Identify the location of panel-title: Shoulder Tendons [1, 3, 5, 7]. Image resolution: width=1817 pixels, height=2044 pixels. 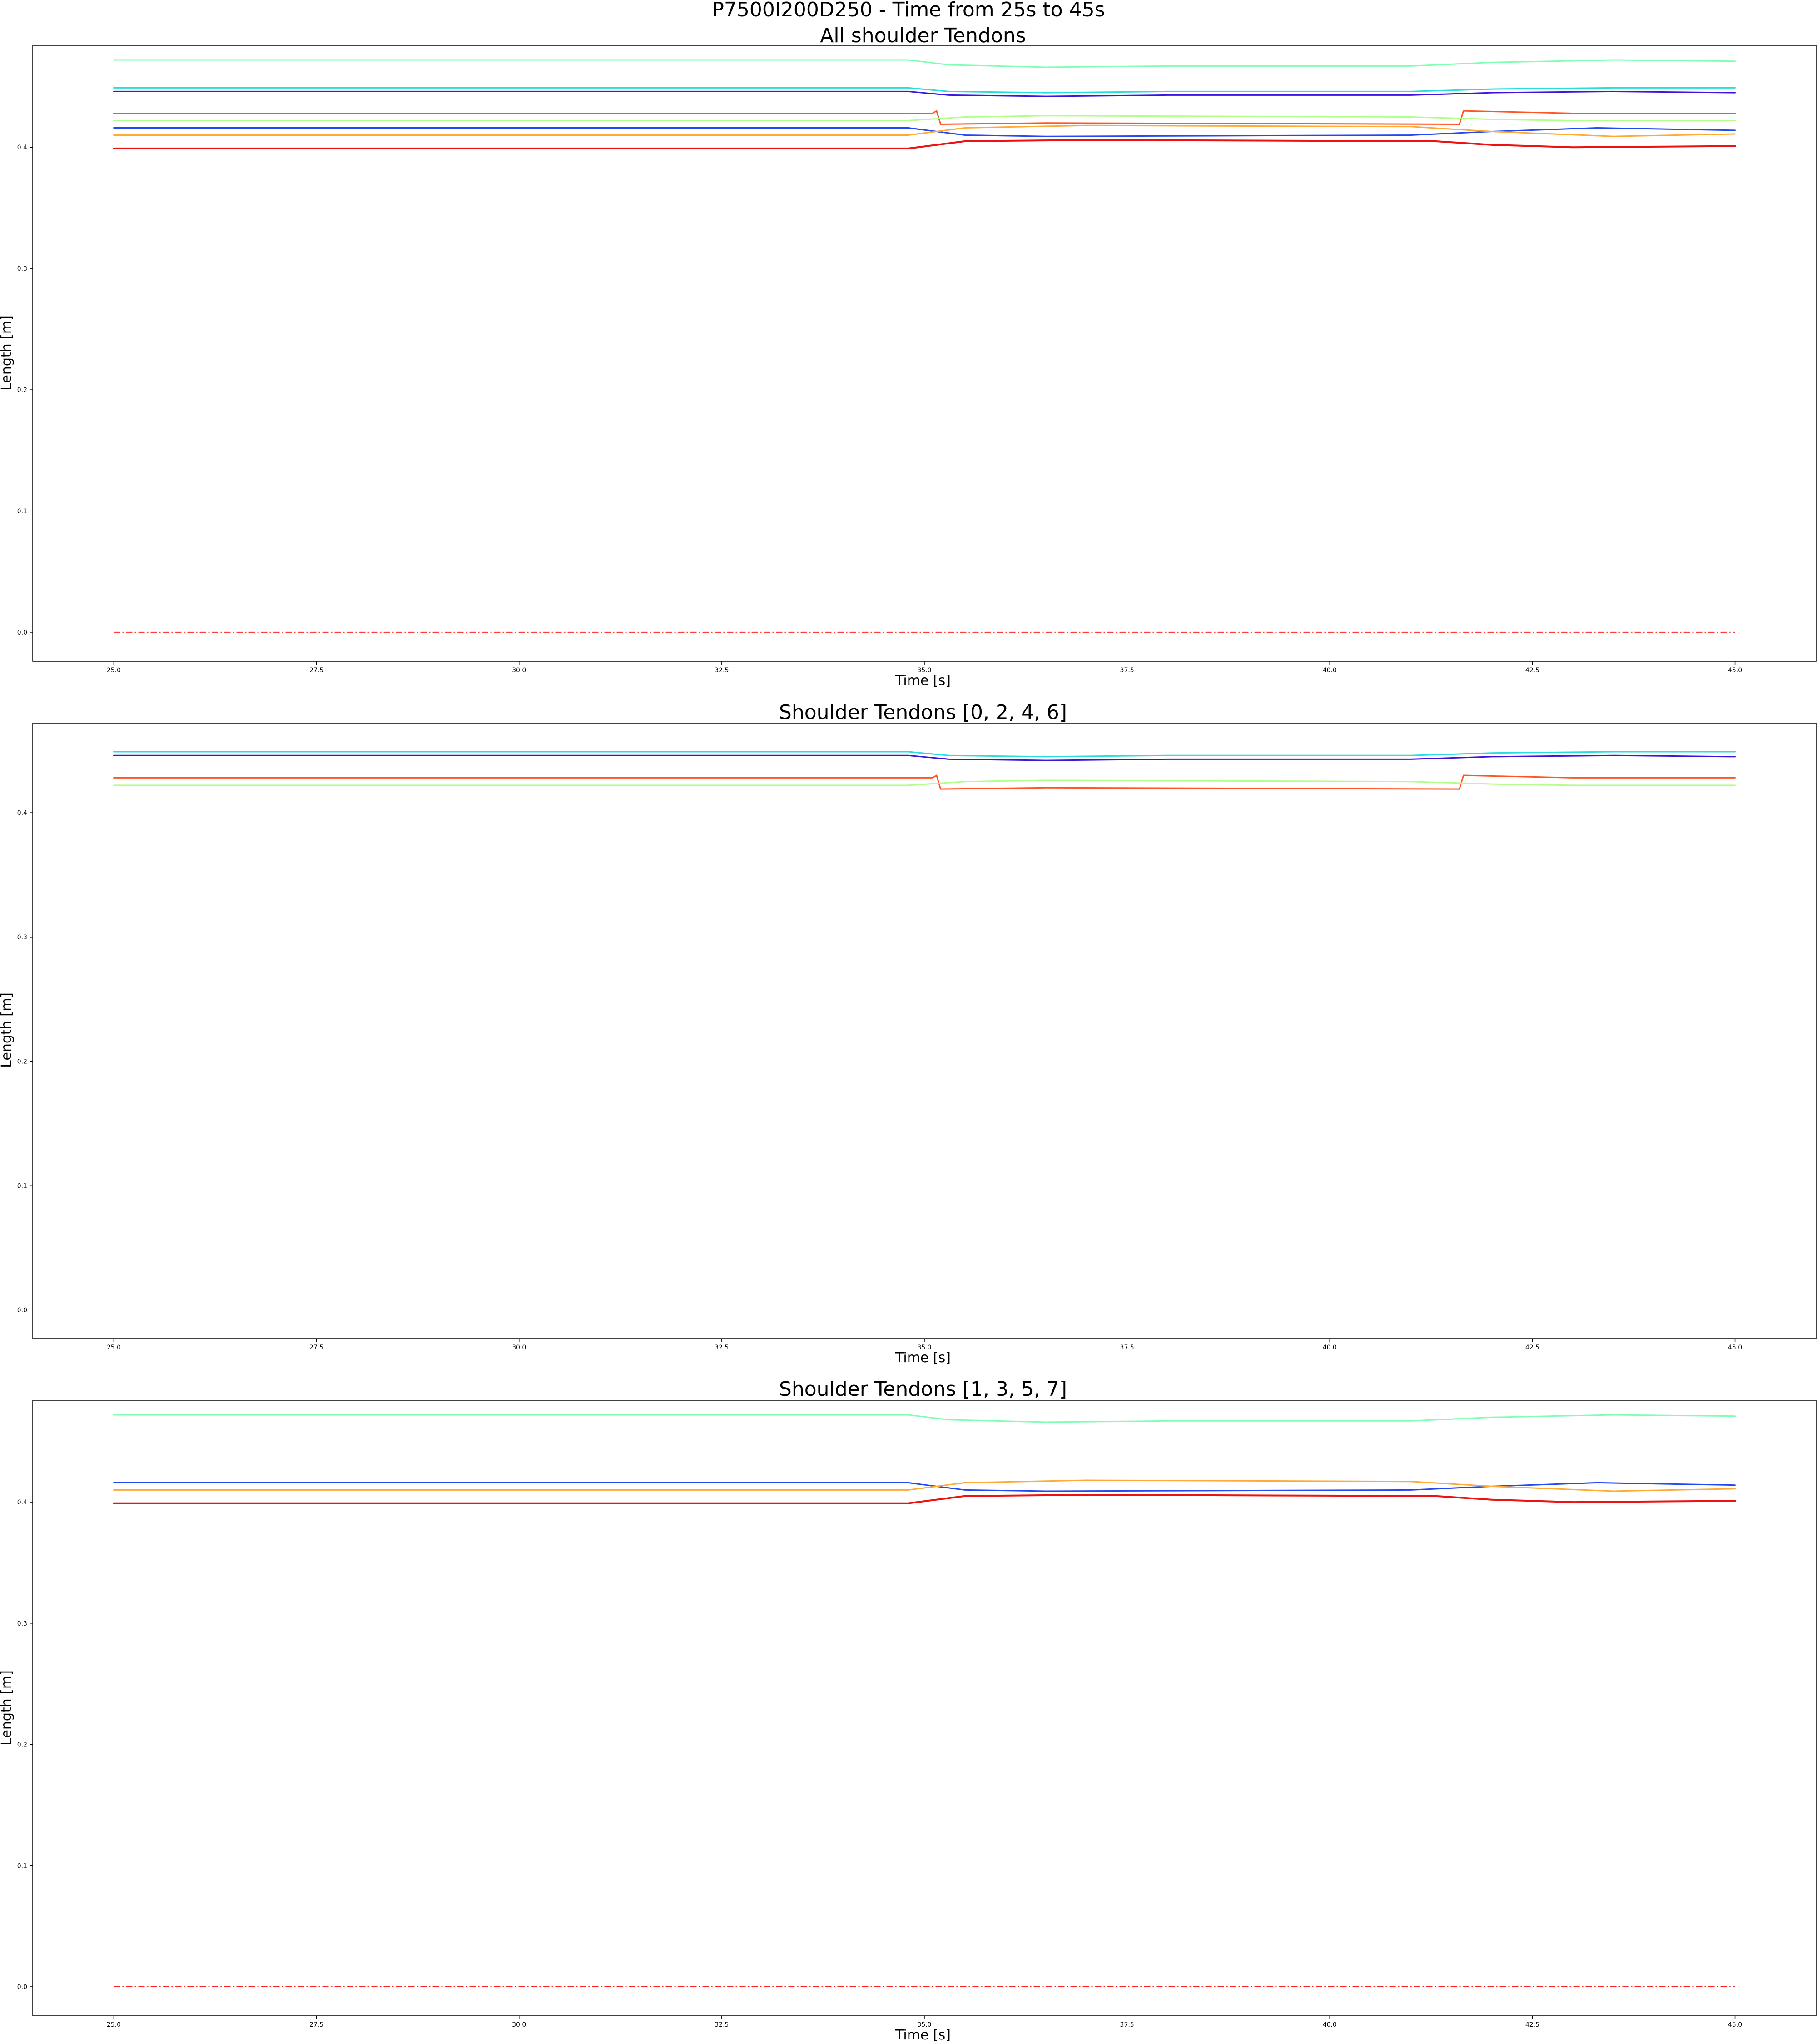
(923, 1390).